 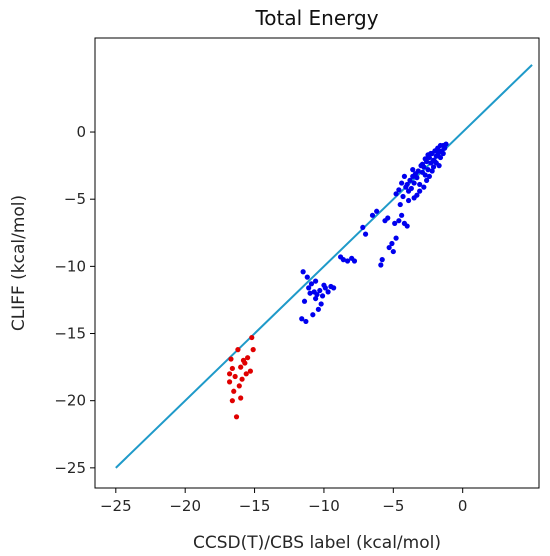 What do you see at coordinates (70, 401) in the screenshot?
I see `y-tick-label: −20` at bounding box center [70, 401].